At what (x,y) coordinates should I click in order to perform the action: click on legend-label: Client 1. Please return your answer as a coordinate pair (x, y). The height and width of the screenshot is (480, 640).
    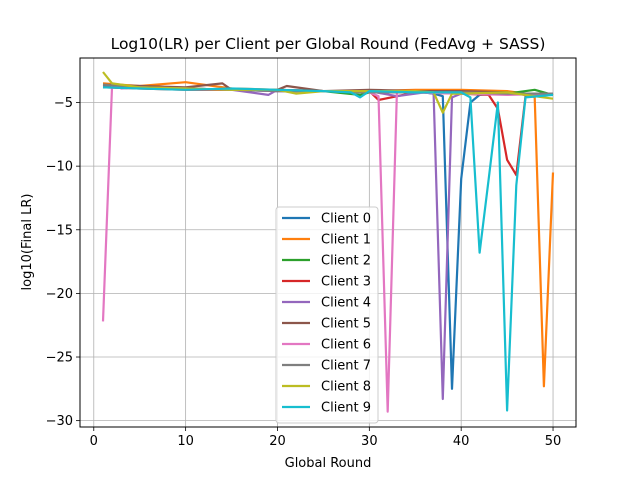
    Looking at the image, I should click on (346, 240).